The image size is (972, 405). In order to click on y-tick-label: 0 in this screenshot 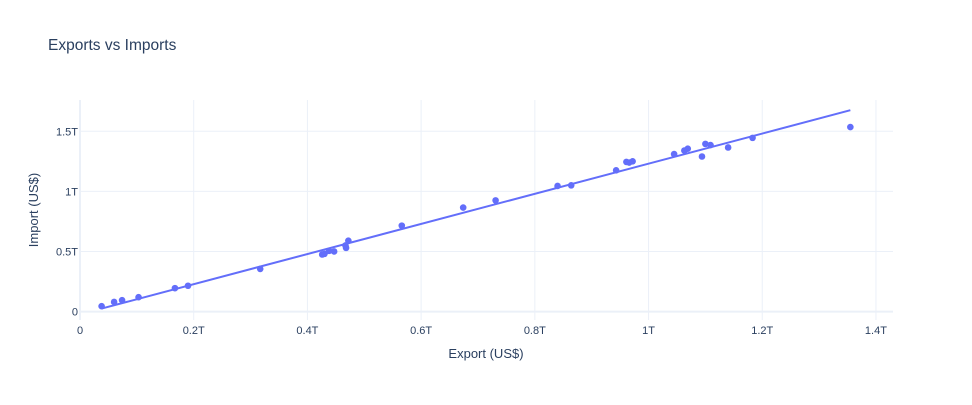, I will do `click(75, 313)`.